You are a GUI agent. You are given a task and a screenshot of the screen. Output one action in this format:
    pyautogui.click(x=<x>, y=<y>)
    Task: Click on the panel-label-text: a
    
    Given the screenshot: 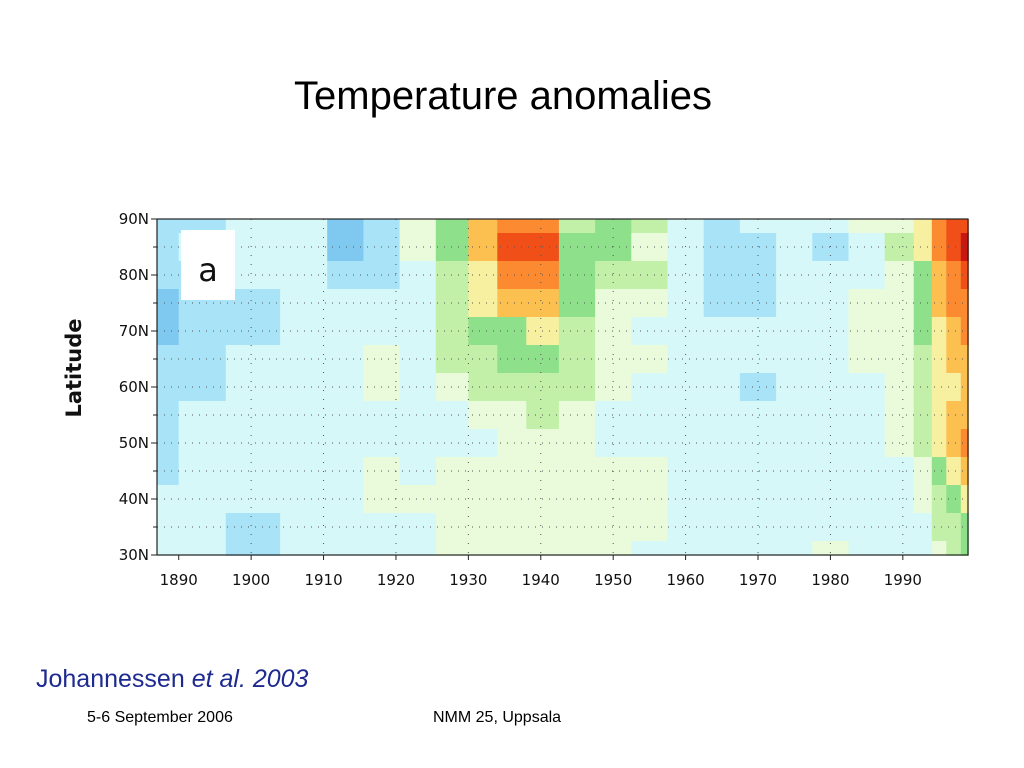 What is the action you would take?
    pyautogui.click(x=208, y=270)
    